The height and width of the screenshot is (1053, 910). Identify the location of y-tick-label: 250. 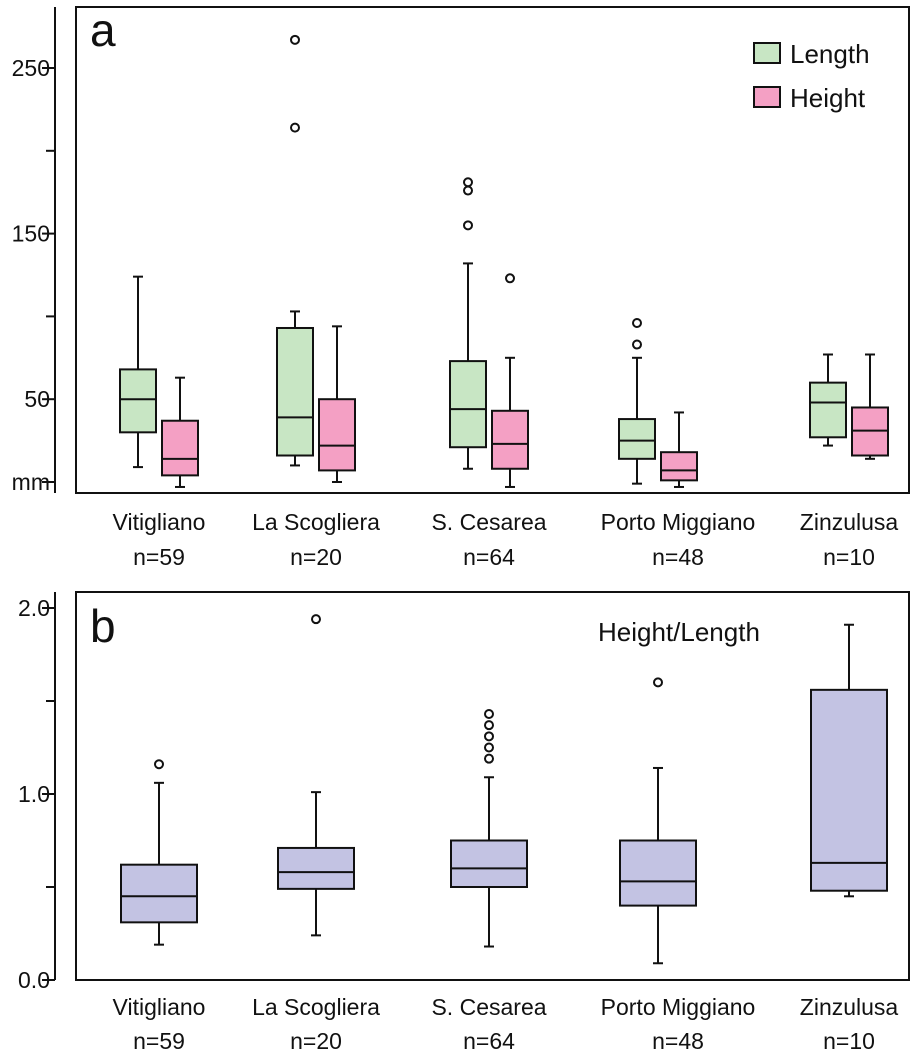
(31, 68).